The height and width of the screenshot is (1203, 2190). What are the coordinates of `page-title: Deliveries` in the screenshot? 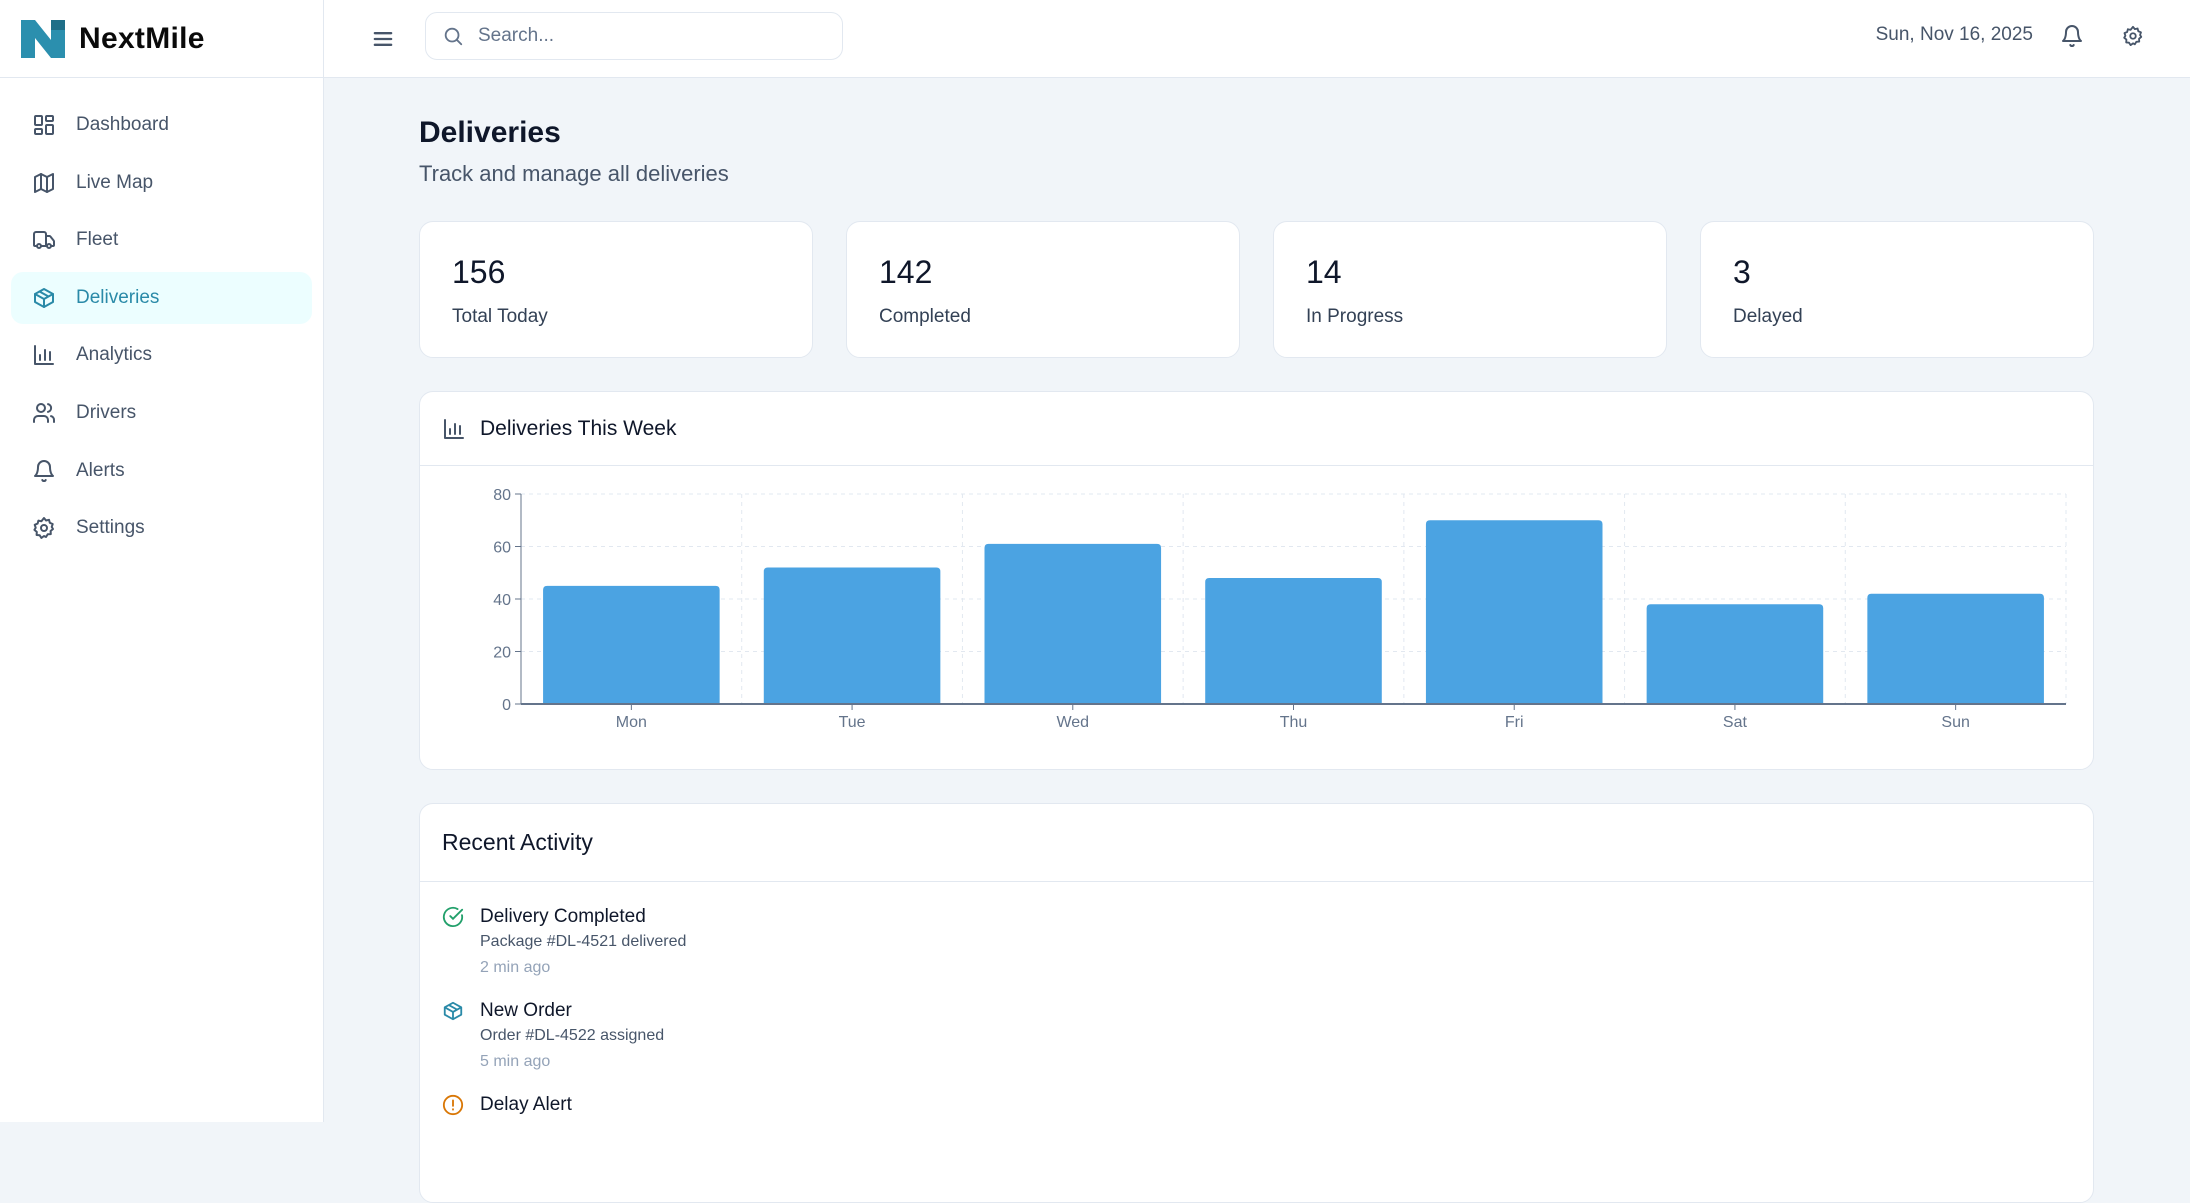 It's located at (490, 132).